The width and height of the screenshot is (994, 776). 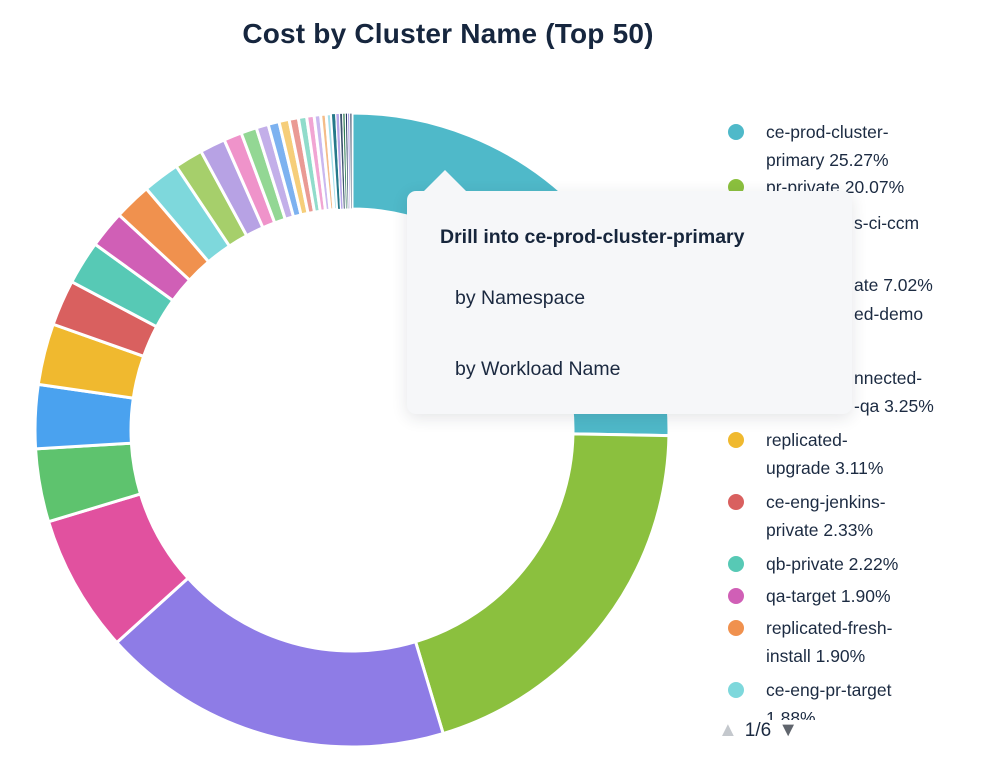 I want to click on legend-label: replicated-upgrade 3.11%, so click(x=825, y=454).